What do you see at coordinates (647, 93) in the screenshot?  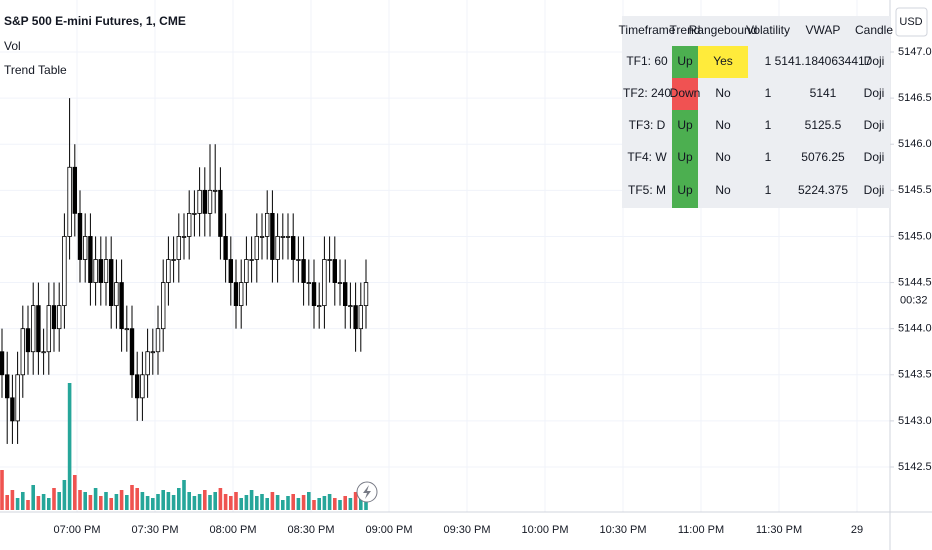 I see `table-cell: TF2: 240` at bounding box center [647, 93].